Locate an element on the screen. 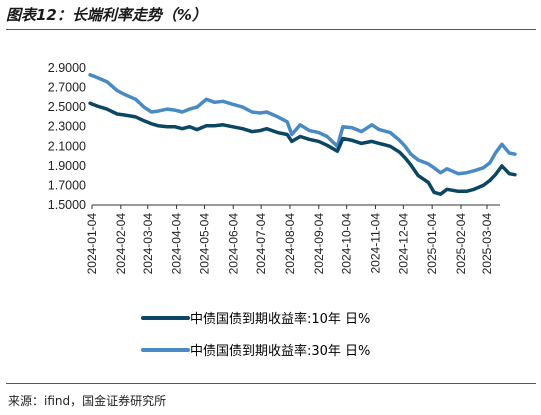 The height and width of the screenshot is (415, 541). legend-label-10y: 中债国债到期收益率:10年 日% is located at coordinates (280, 319).